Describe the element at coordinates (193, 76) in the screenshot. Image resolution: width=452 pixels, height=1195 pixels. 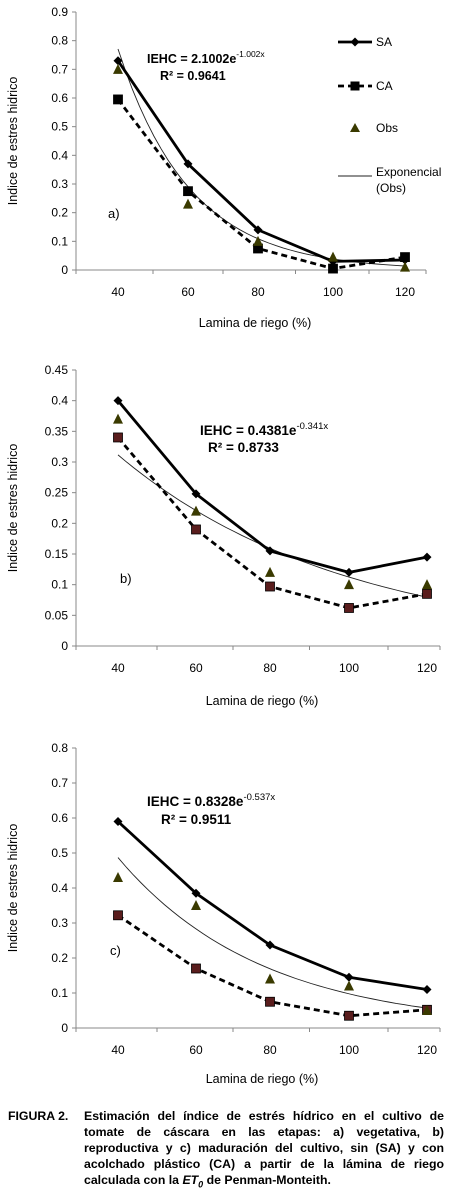
I see `r2-label: R² = 0.9641` at that location.